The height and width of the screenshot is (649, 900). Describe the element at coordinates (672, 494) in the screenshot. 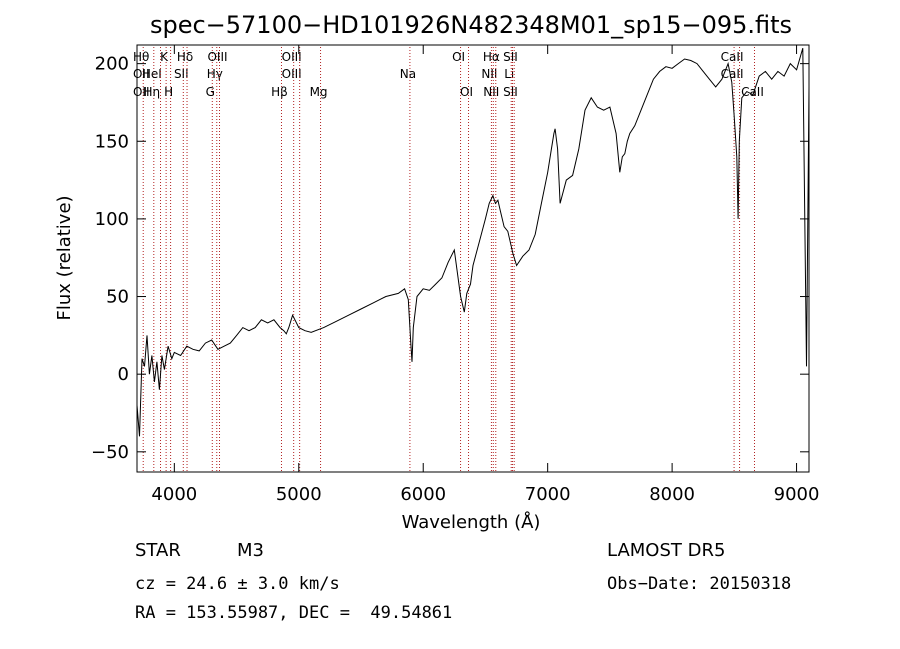

I see `x-tick-label: 8000` at that location.